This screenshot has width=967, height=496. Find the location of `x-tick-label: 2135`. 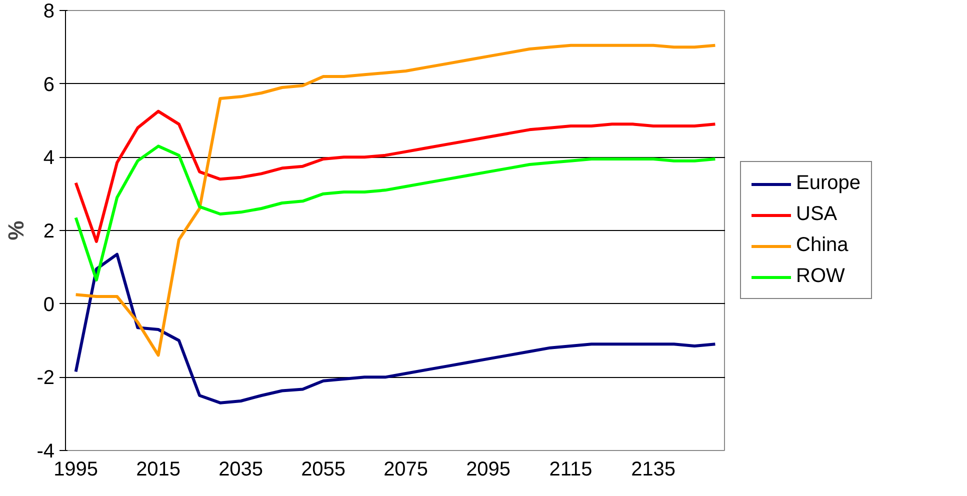

x-tick-label: 2135 is located at coordinates (653, 469).